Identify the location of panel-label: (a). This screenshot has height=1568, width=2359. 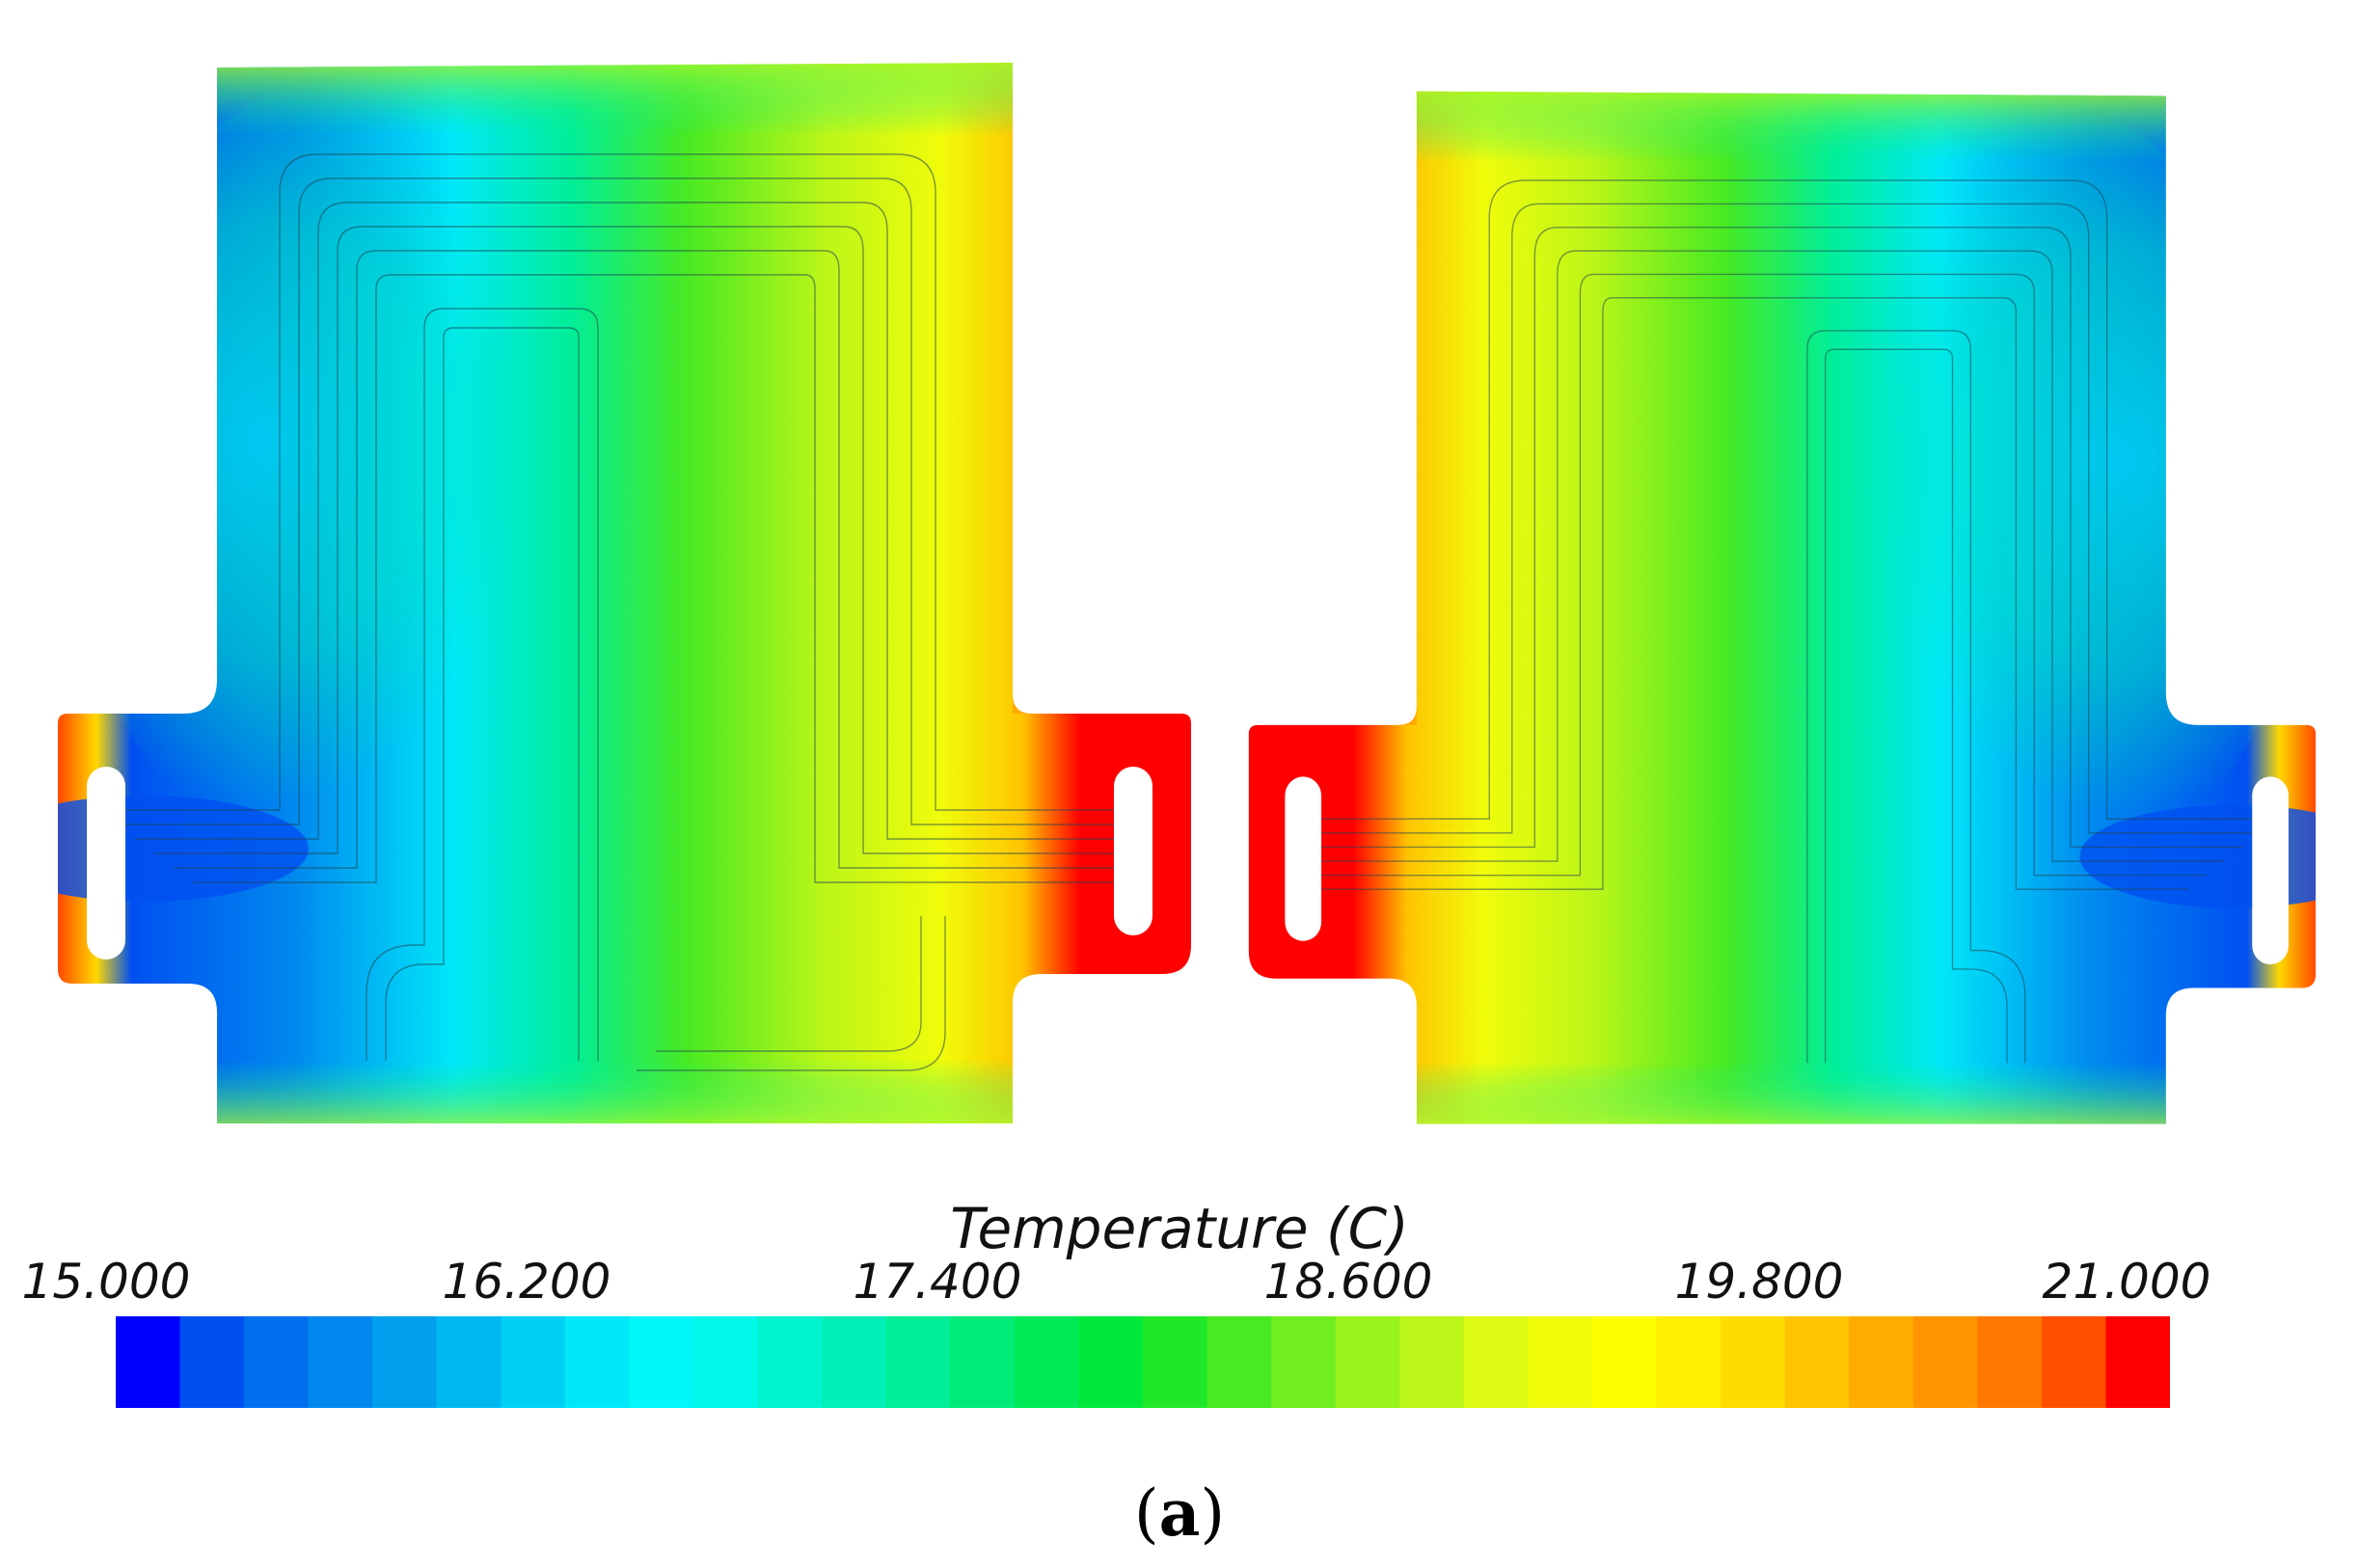
(1179, 1513).